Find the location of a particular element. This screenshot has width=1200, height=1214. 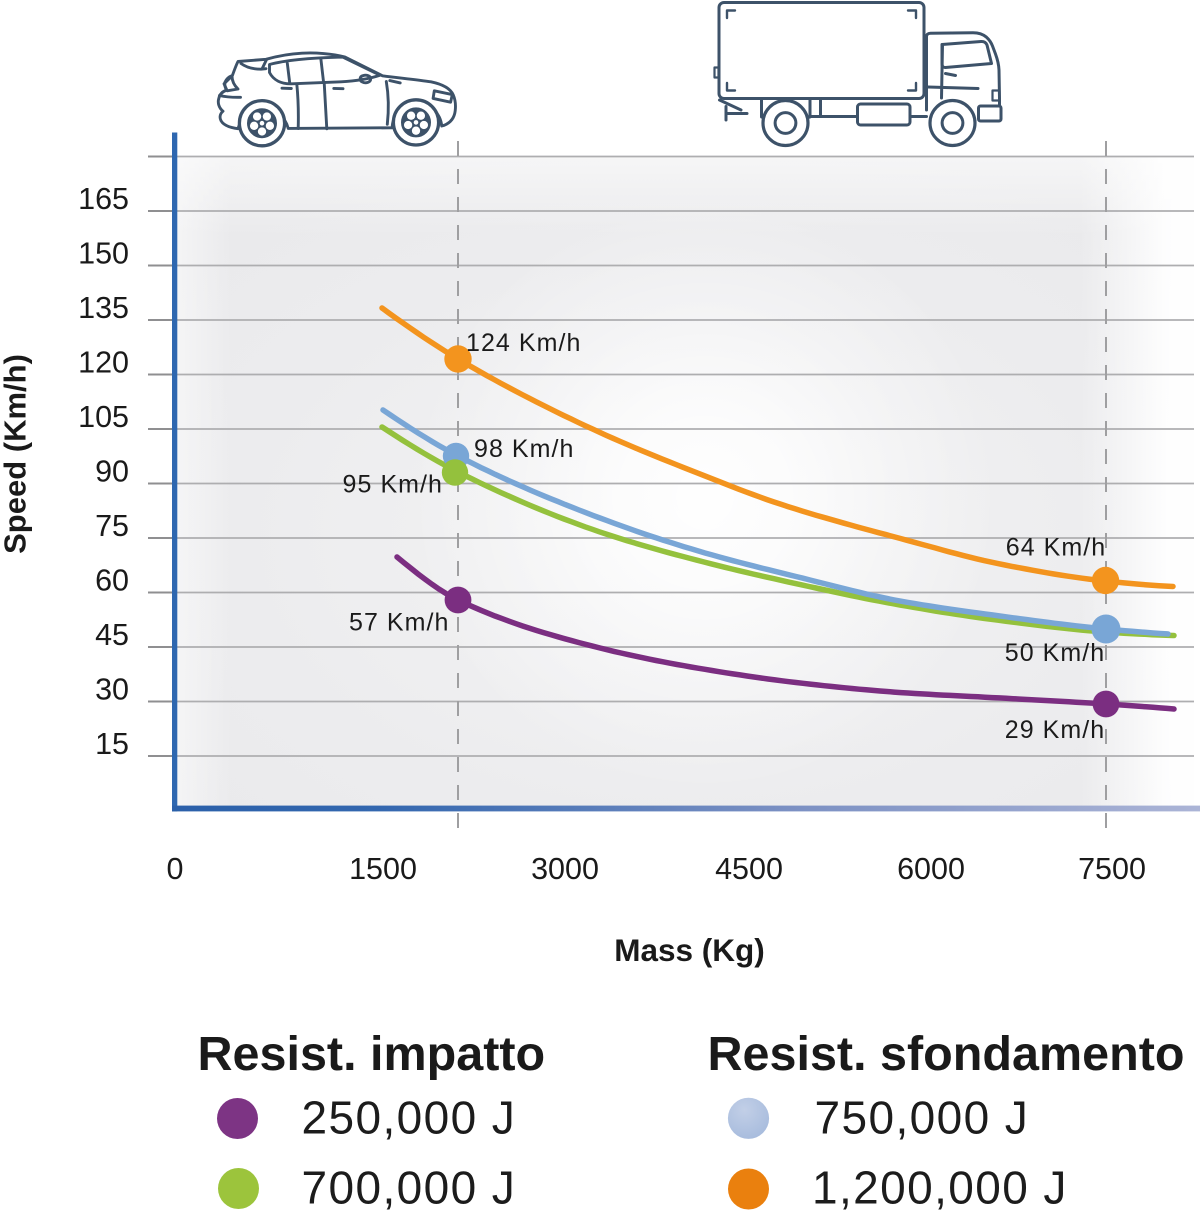

svg-text: 7500 is located at coordinates (1112, 869).